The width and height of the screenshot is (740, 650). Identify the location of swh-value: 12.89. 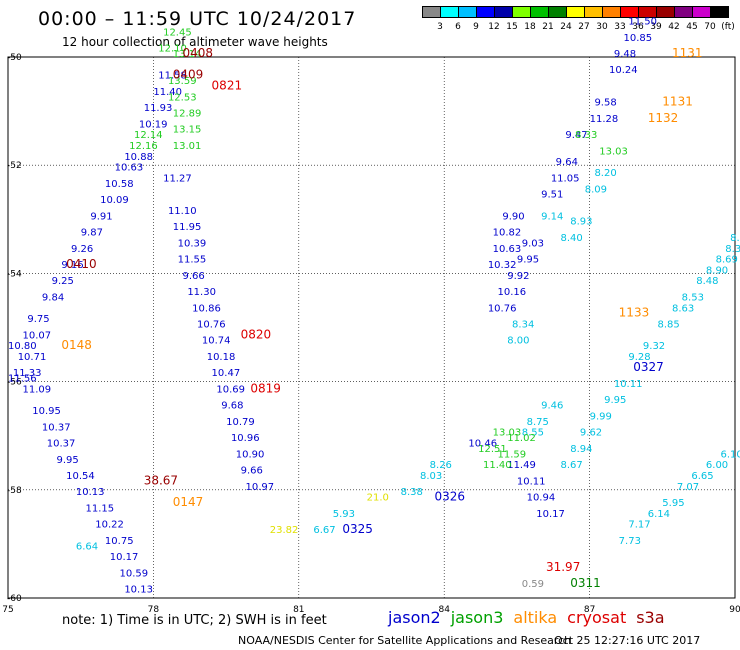
(187, 114).